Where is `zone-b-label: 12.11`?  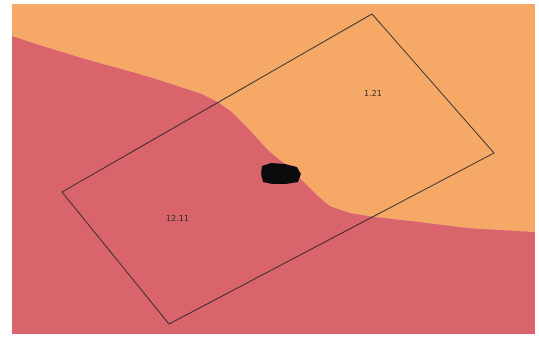 zone-b-label: 12.11 is located at coordinates (177, 218).